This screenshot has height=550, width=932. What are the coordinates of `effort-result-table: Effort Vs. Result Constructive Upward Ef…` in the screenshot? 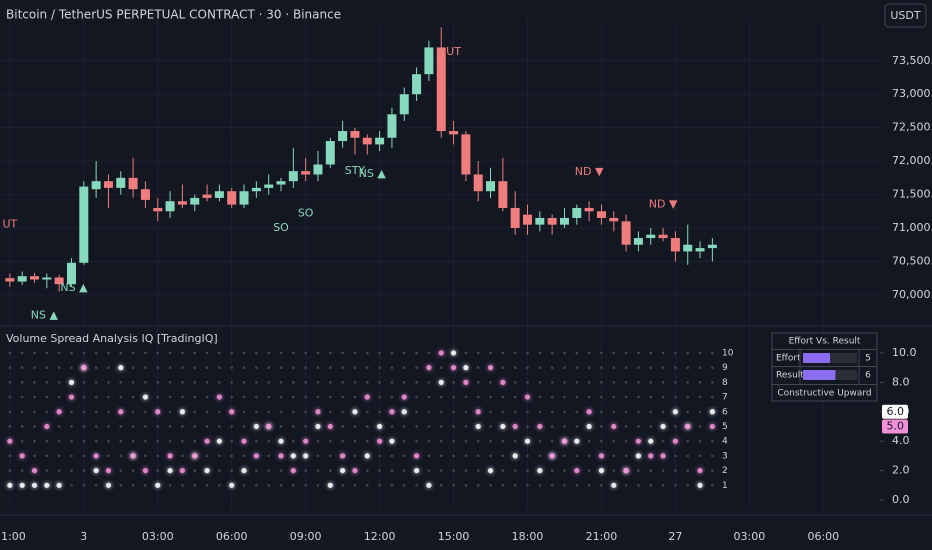 It's located at (824, 367).